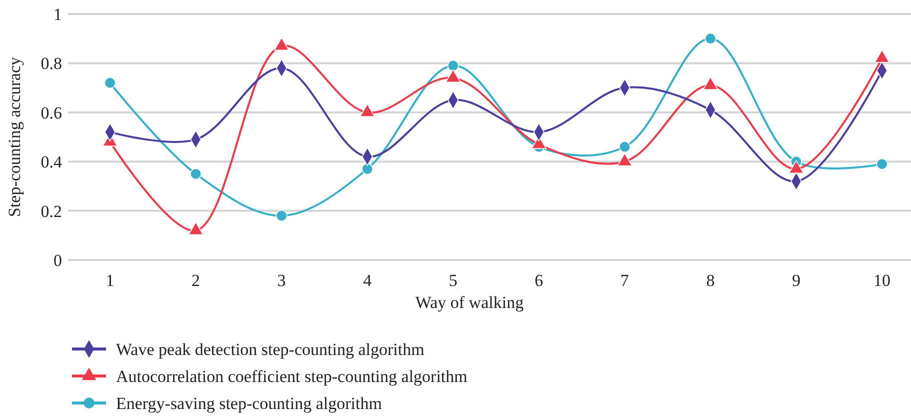  I want to click on x-tick-label: 1, so click(110, 280).